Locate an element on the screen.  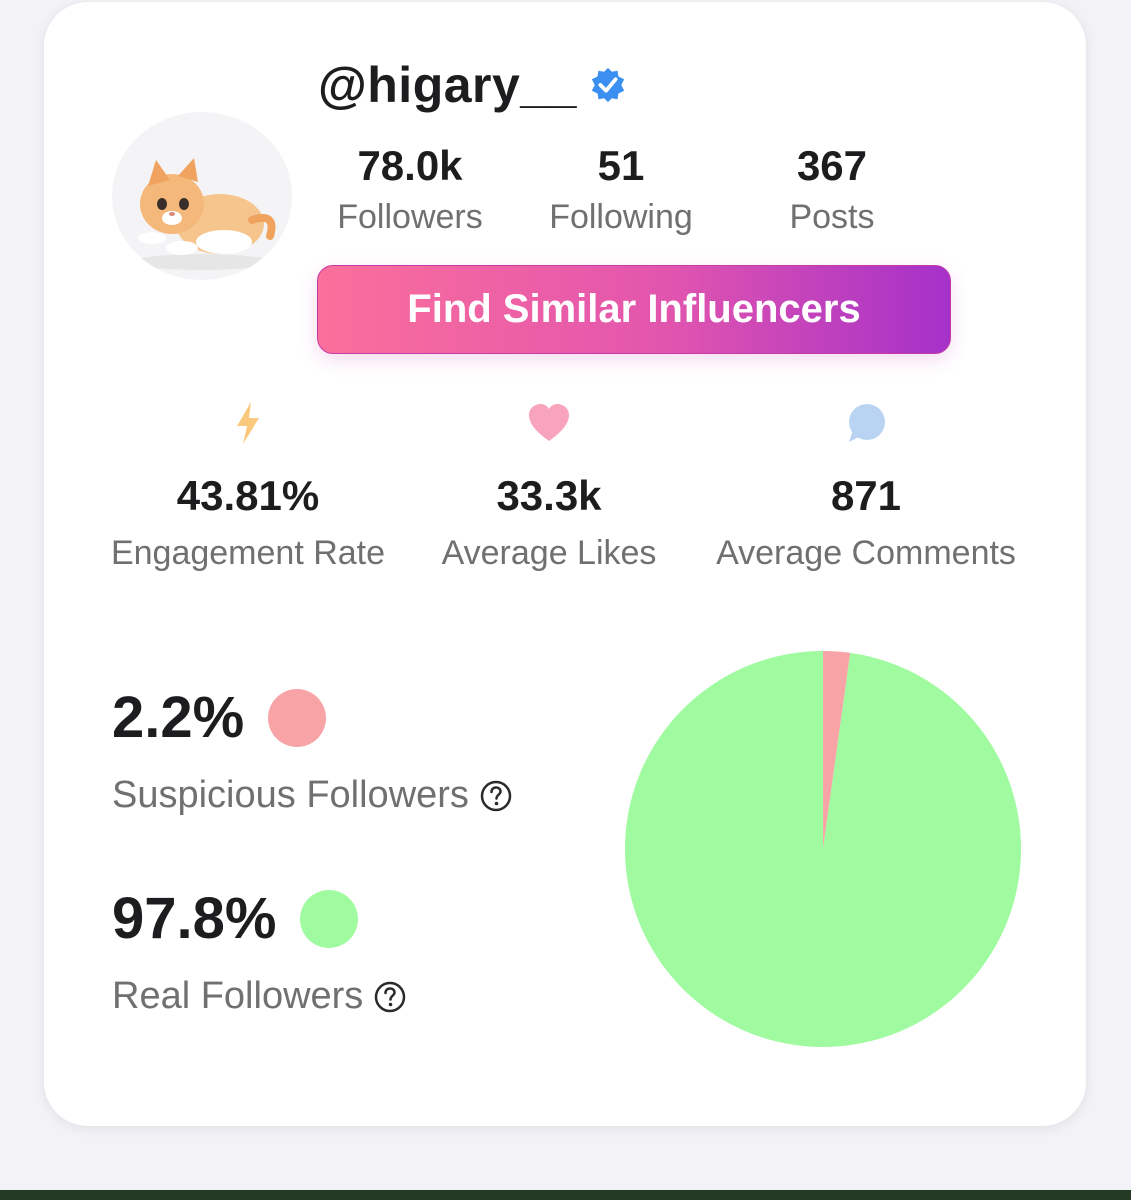
comment-bubble-icon is located at coordinates (867, 423).